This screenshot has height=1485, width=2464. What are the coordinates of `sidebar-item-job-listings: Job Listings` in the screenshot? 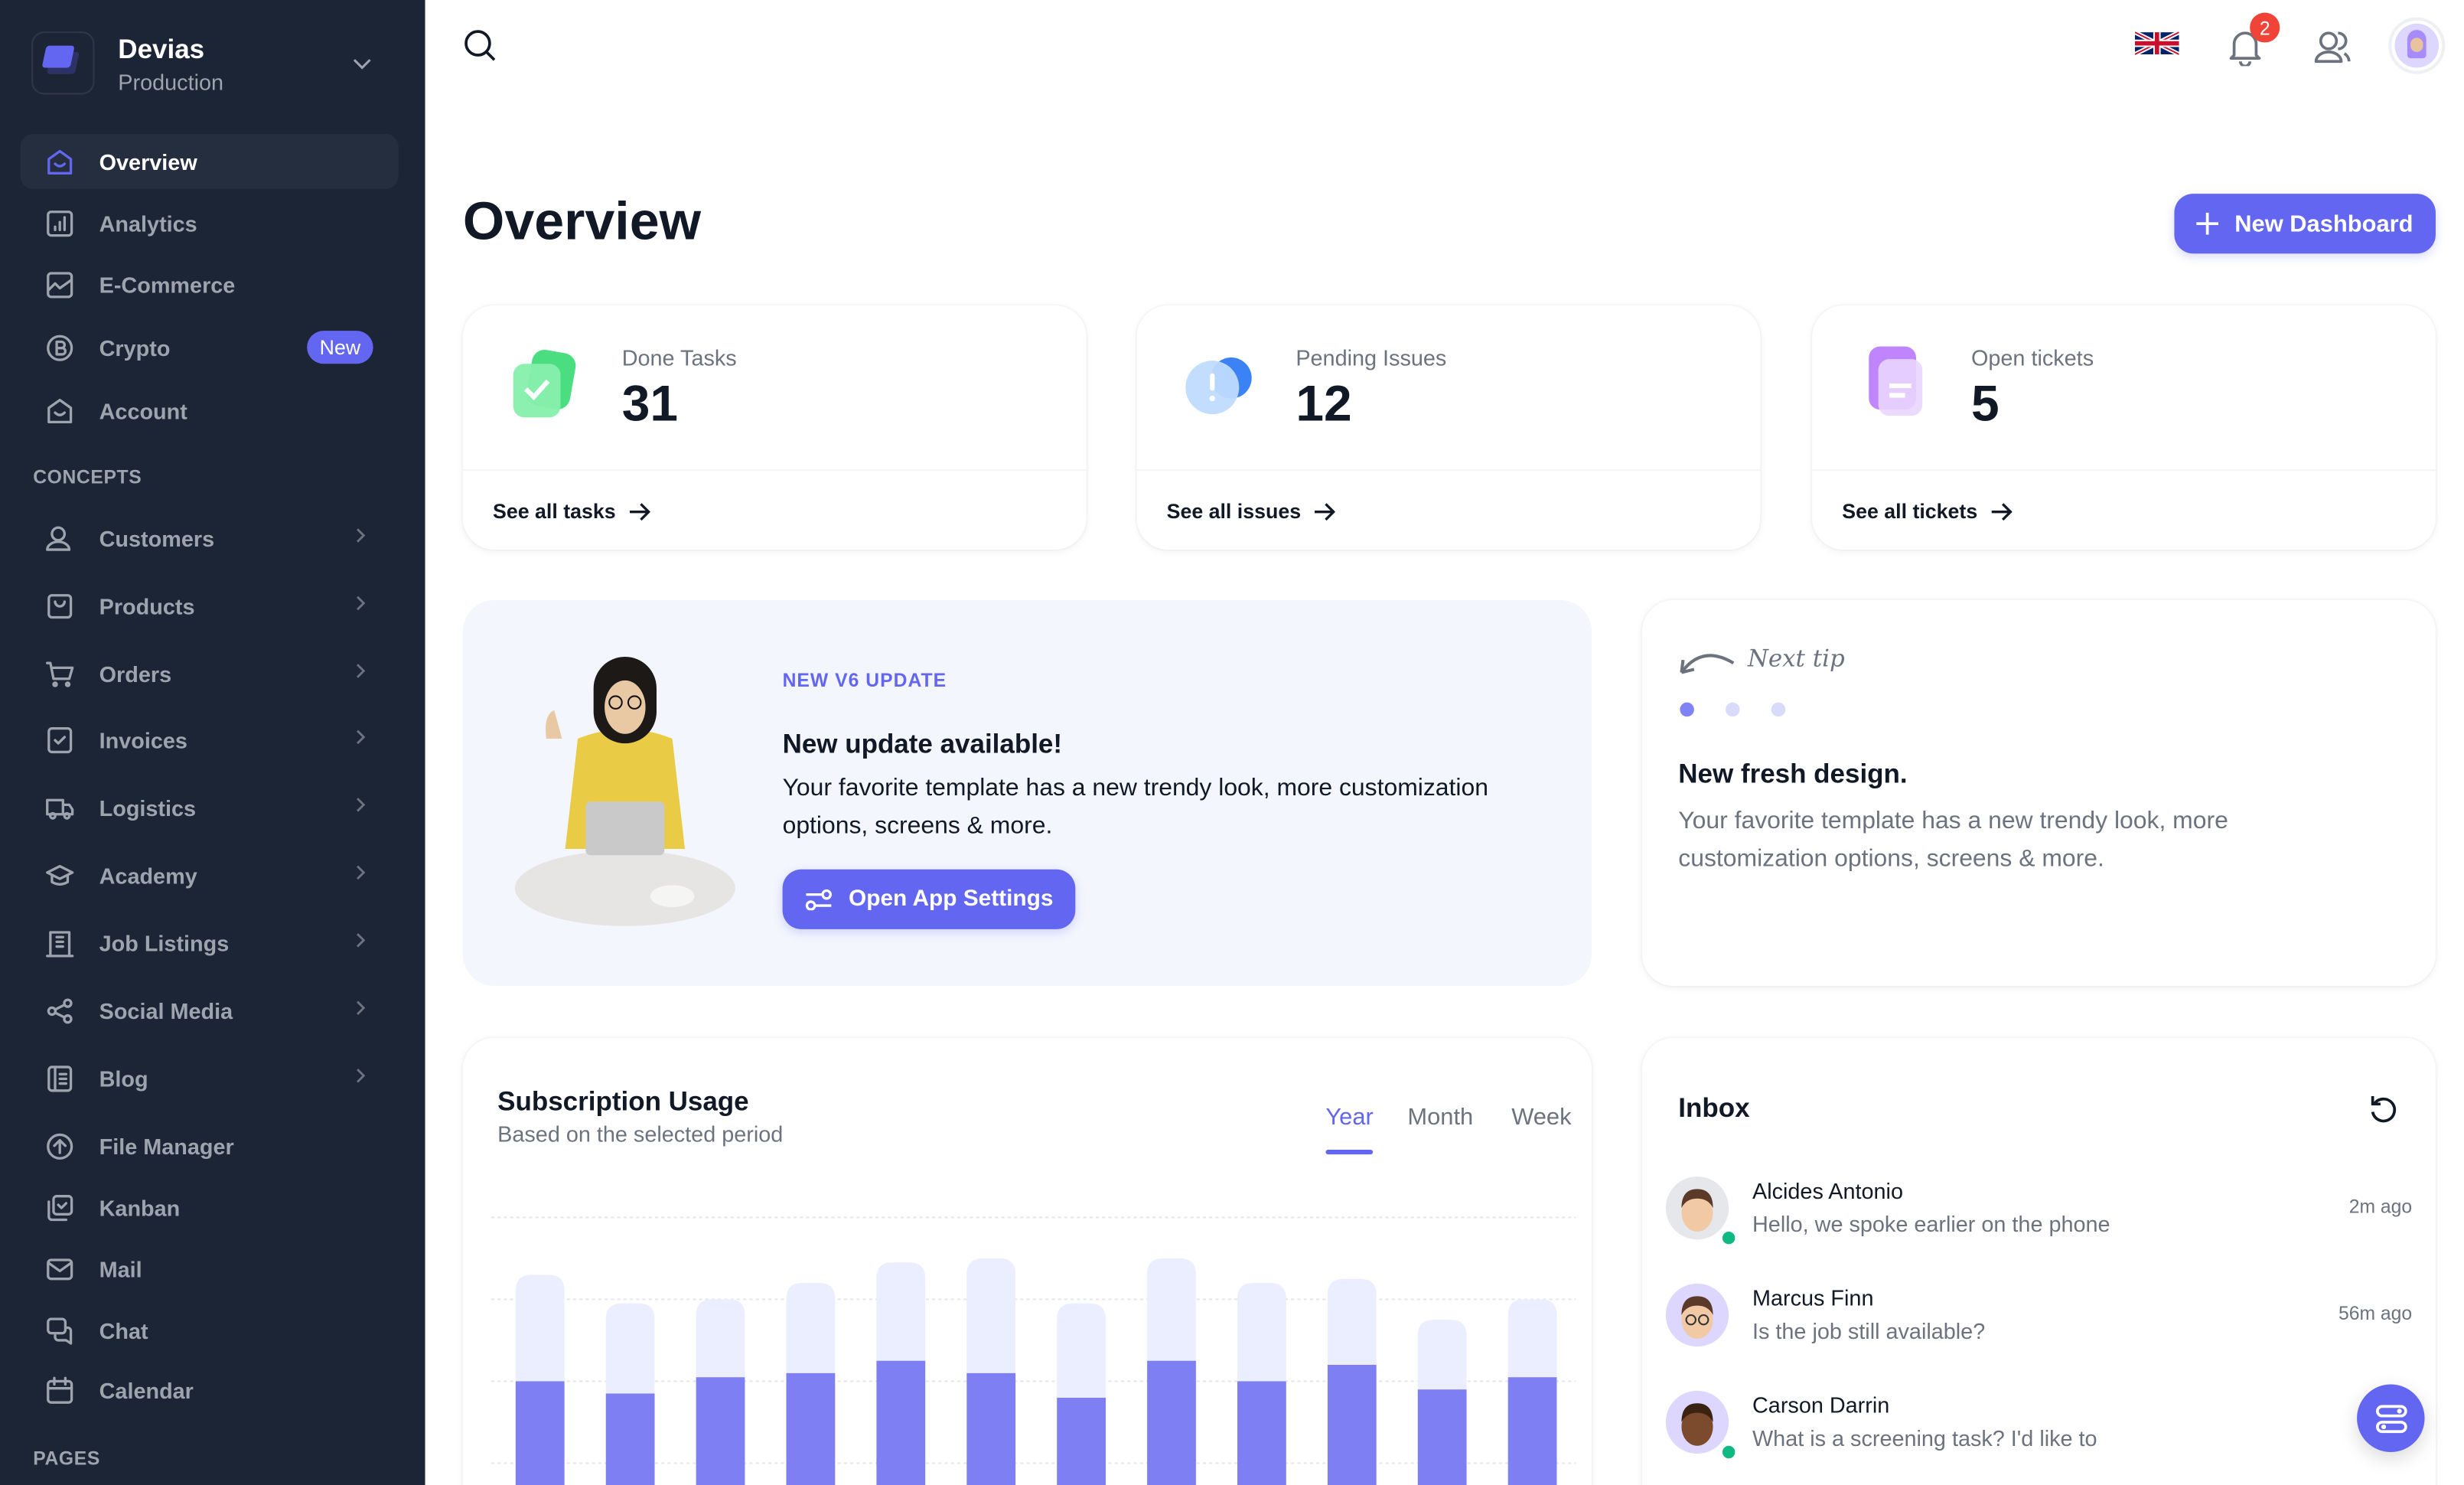 It's located at (210, 942).